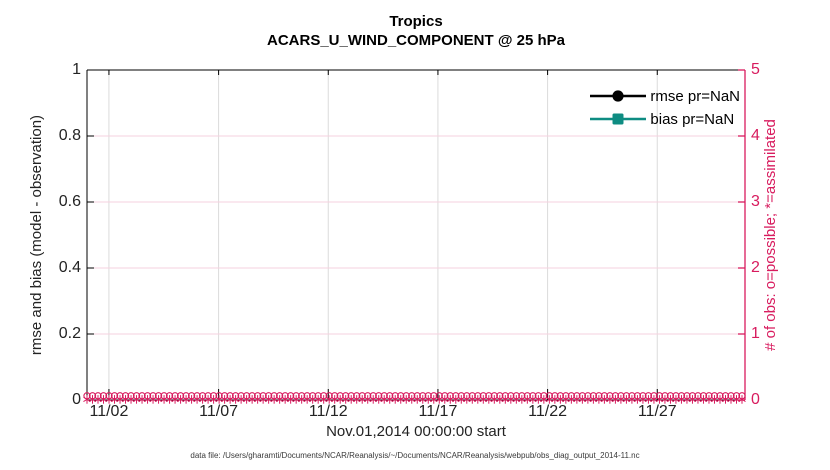  I want to click on x-tick-label: 11/02, so click(109, 411).